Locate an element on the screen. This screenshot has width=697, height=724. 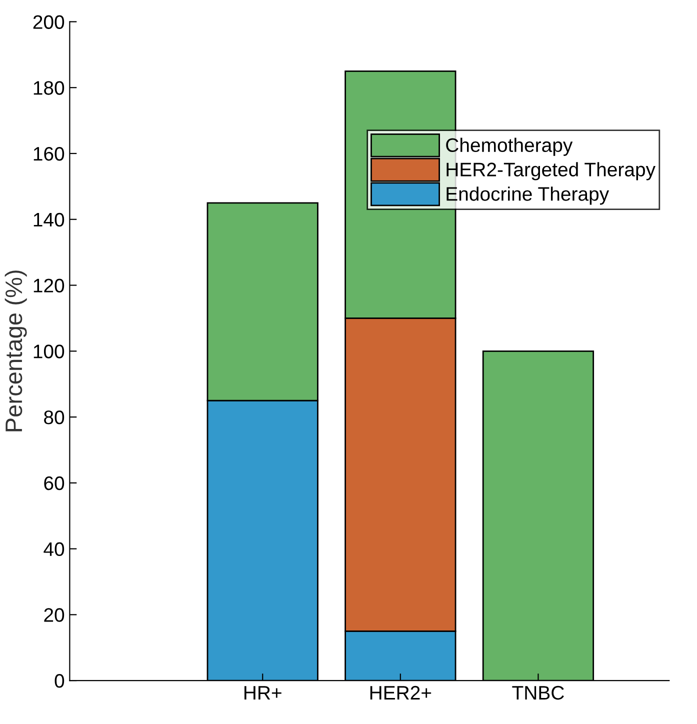
legend-label: Endocrine Therapy is located at coordinates (528, 195).